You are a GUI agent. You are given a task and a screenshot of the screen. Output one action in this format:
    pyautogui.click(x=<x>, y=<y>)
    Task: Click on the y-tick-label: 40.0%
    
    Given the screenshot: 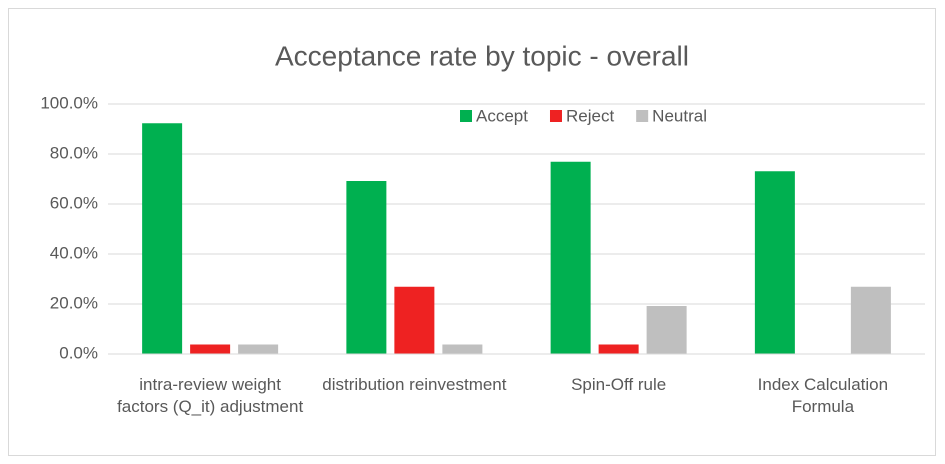 What is the action you would take?
    pyautogui.click(x=74, y=252)
    